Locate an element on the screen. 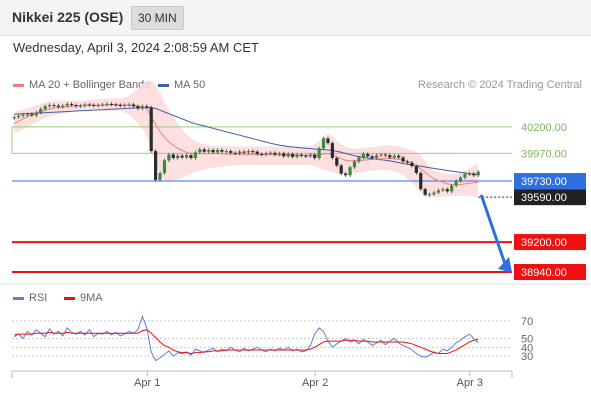 The width and height of the screenshot is (591, 401). legend-rsi: RSI is located at coordinates (30, 298).